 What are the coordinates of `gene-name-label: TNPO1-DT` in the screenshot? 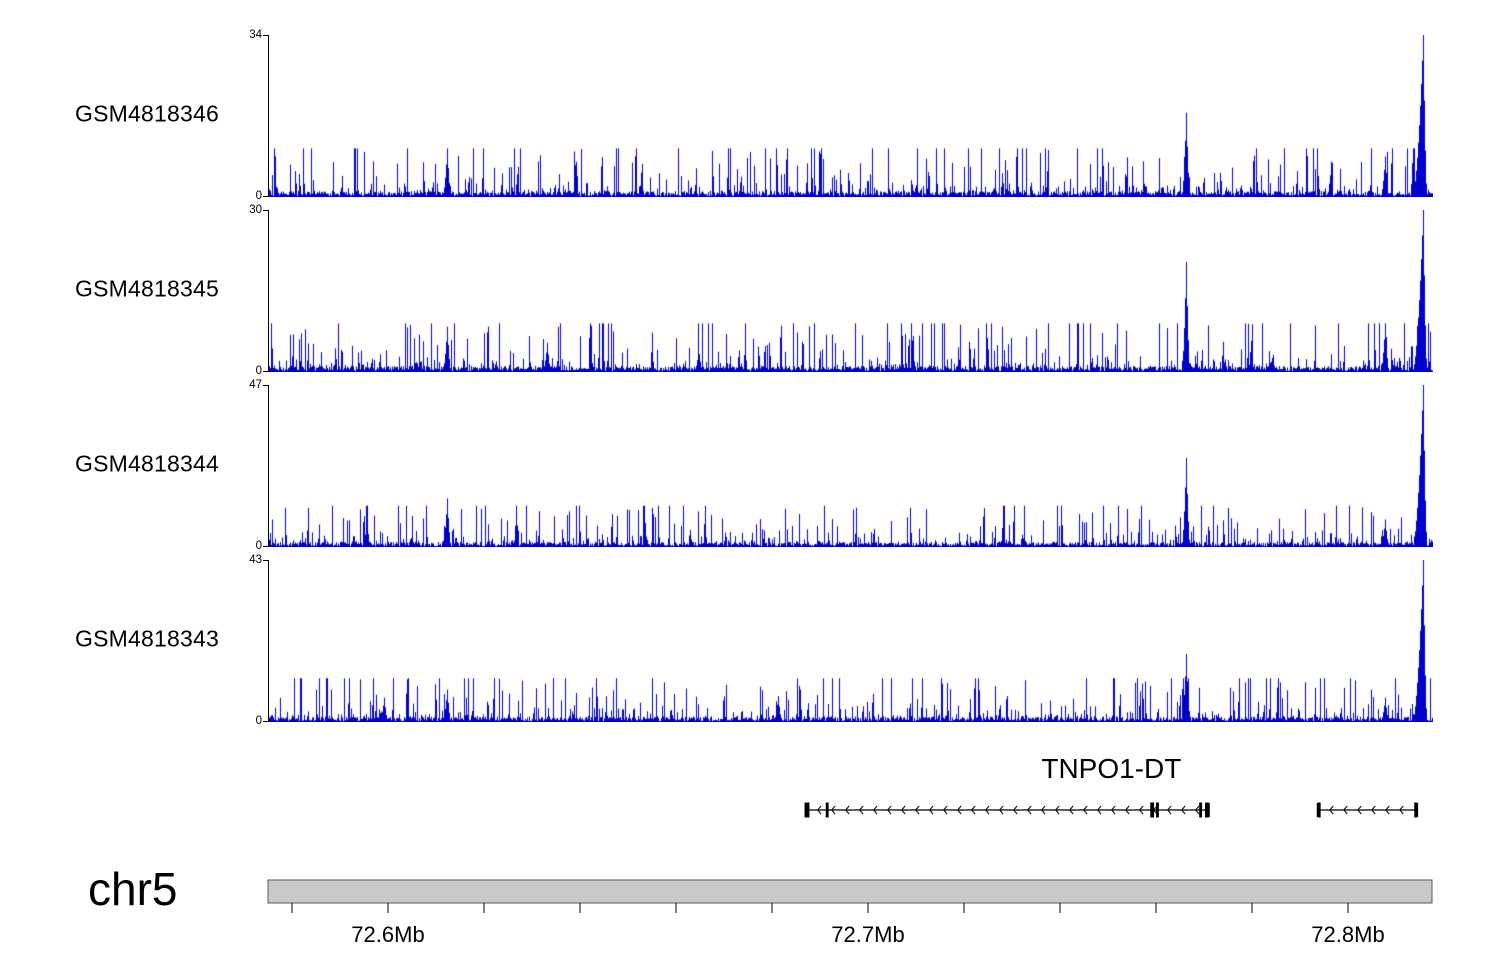 It's located at (1111, 768).